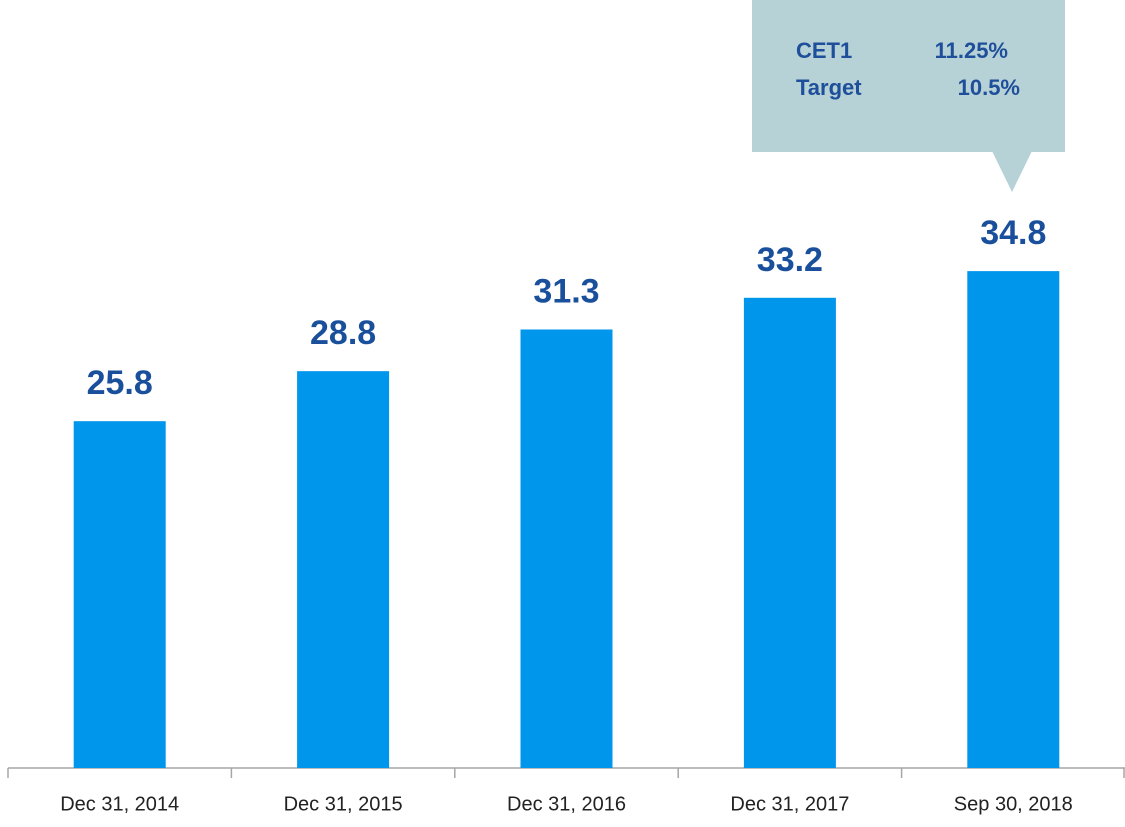 This screenshot has width=1125, height=827. I want to click on value-label: 25.8, so click(120, 383).